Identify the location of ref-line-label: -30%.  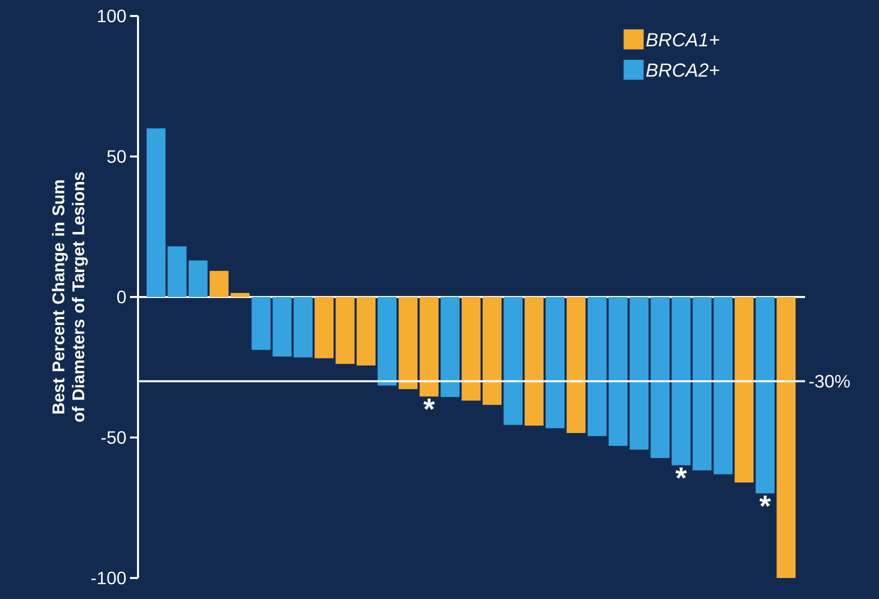
(829, 381).